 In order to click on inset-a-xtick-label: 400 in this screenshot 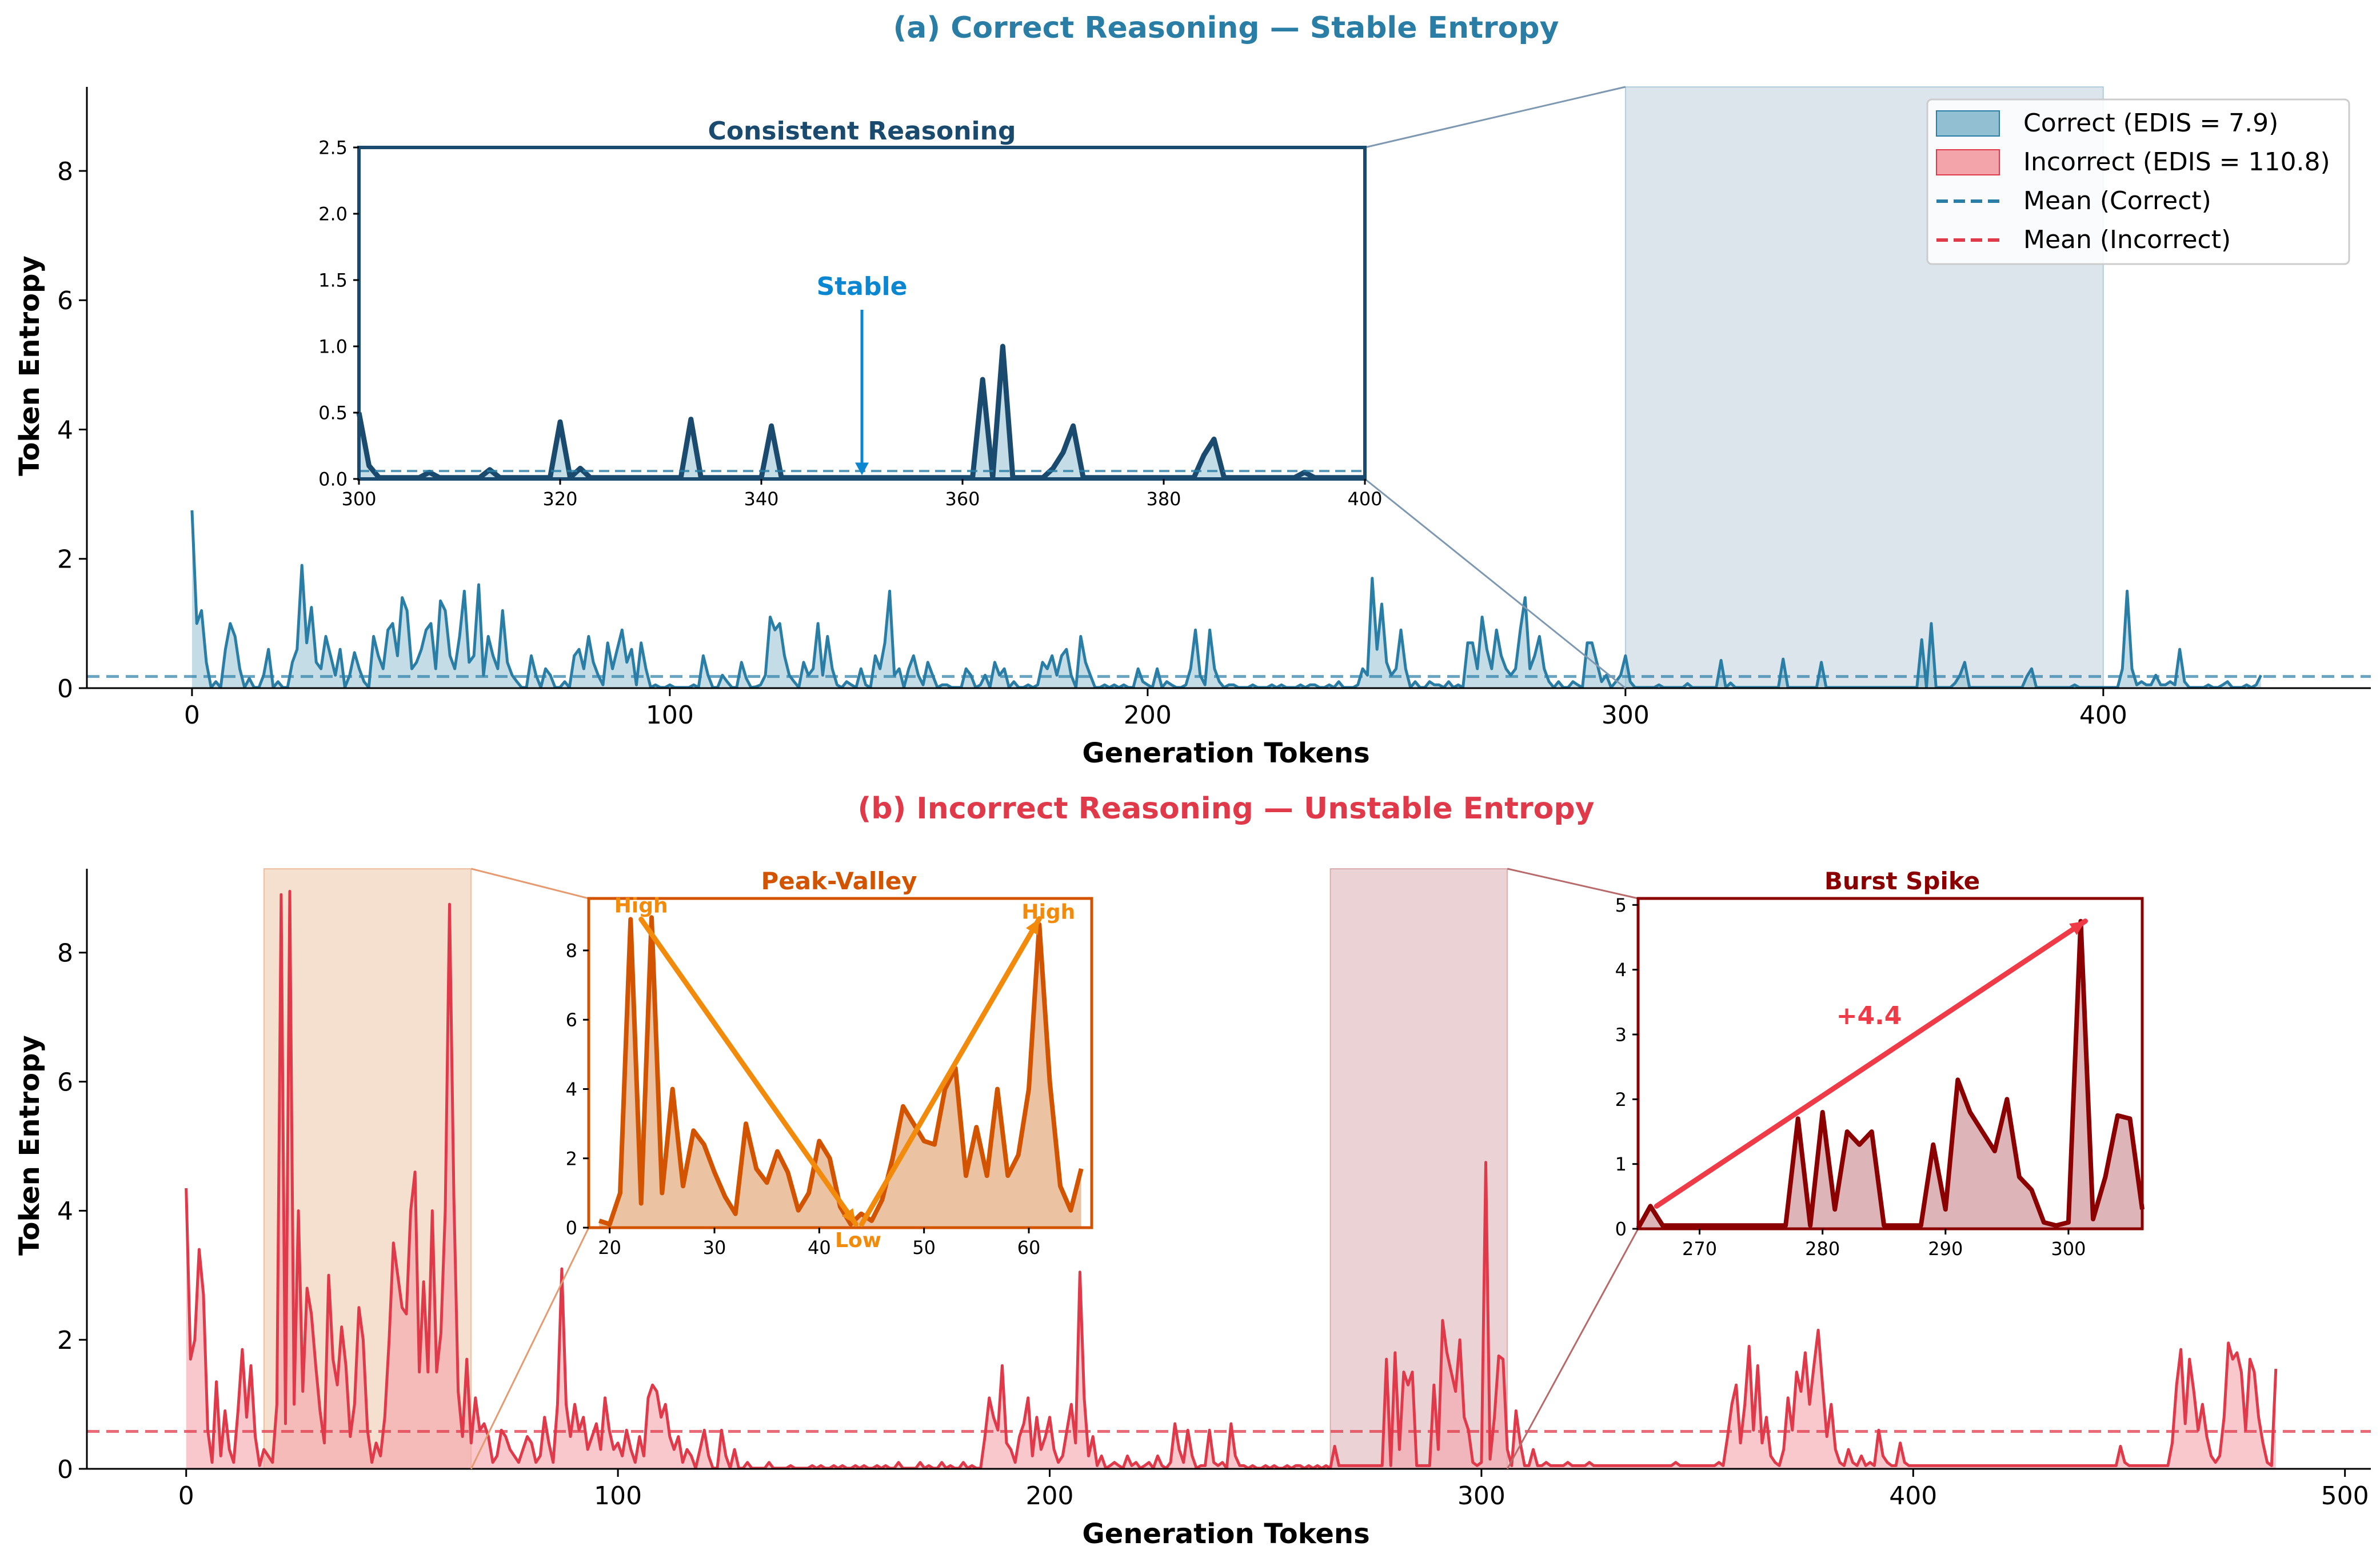, I will do `click(1364, 499)`.